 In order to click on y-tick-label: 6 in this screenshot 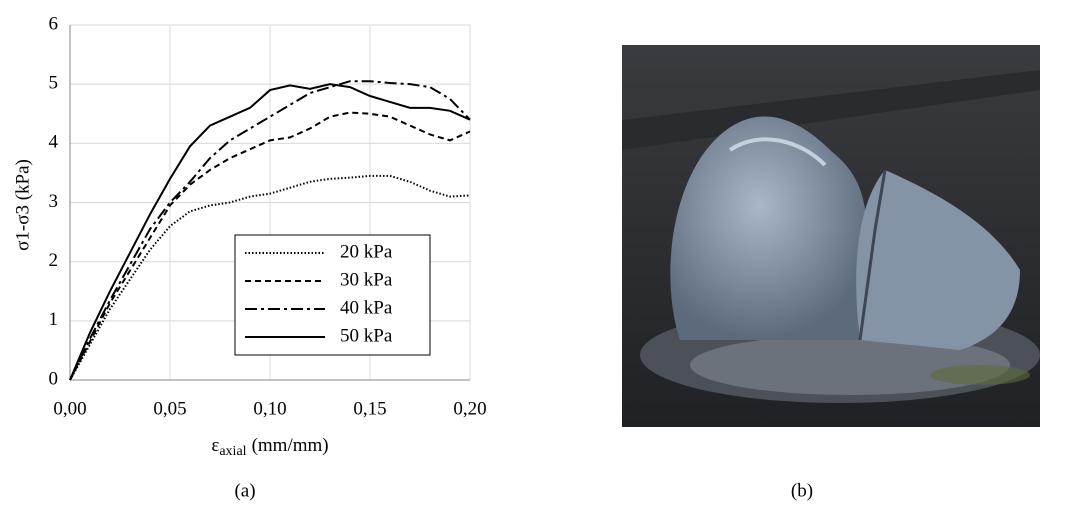, I will do `click(54, 23)`.